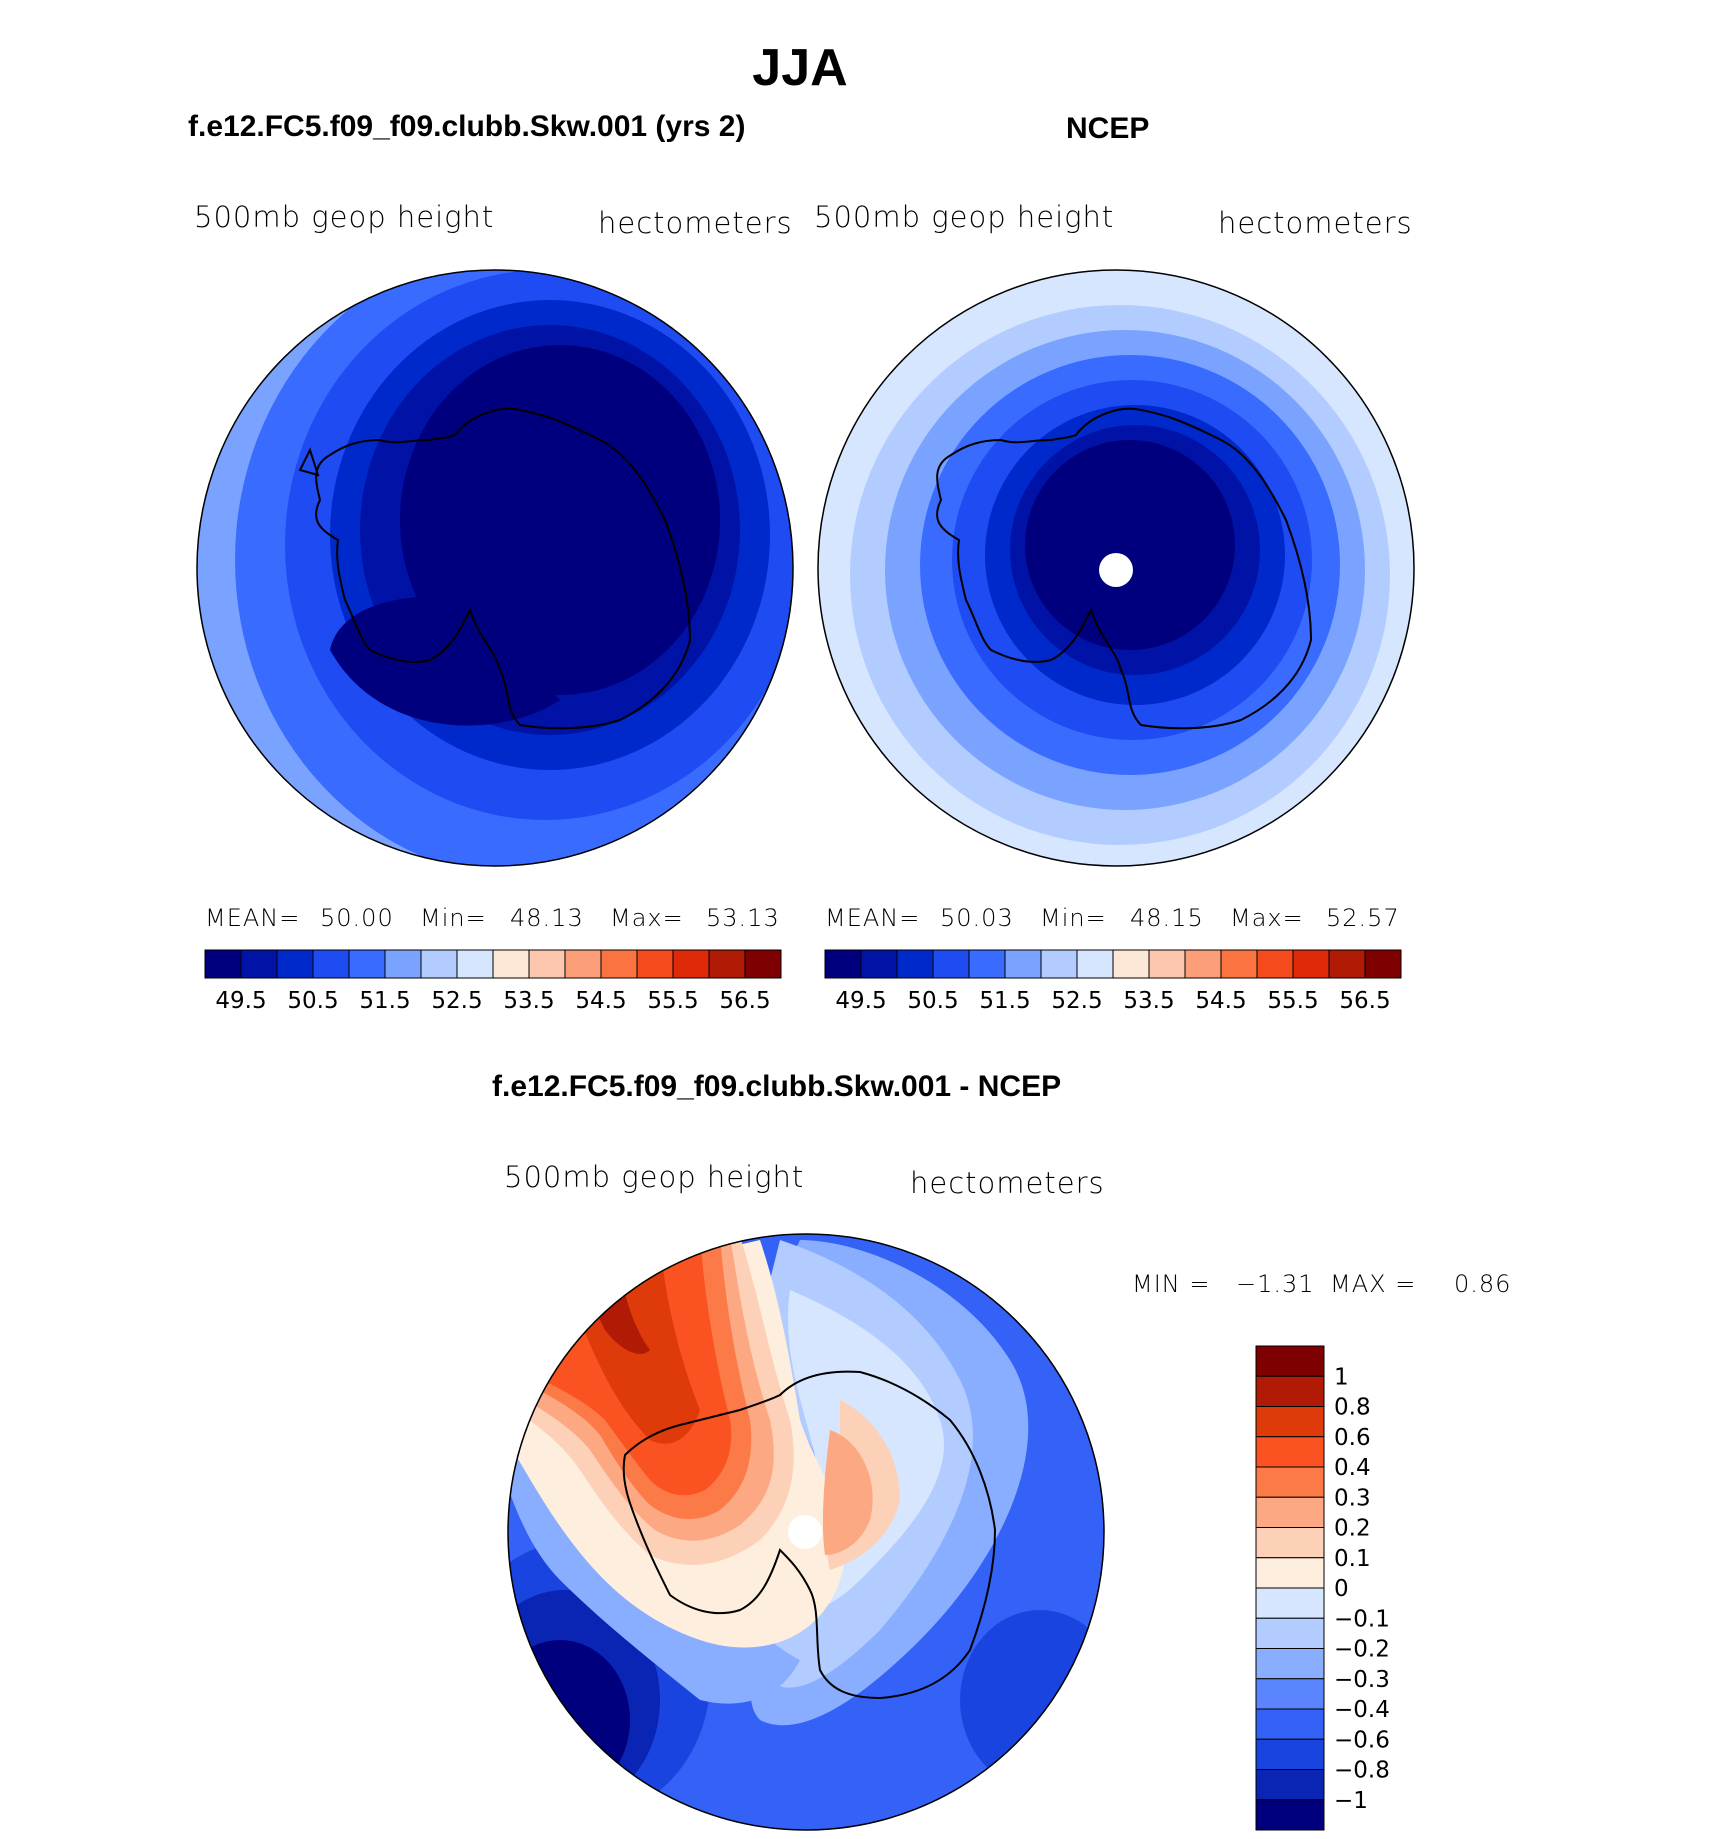 Image resolution: width=1710 pixels, height=1839 pixels. I want to click on panel-2-pole-marker, so click(1116, 570).